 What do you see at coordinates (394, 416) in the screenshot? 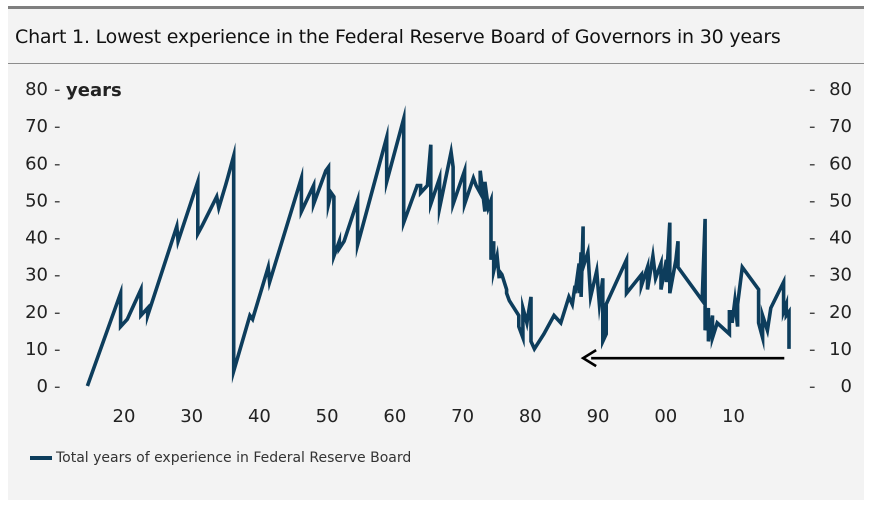
I see `x-tick-label: 60` at bounding box center [394, 416].